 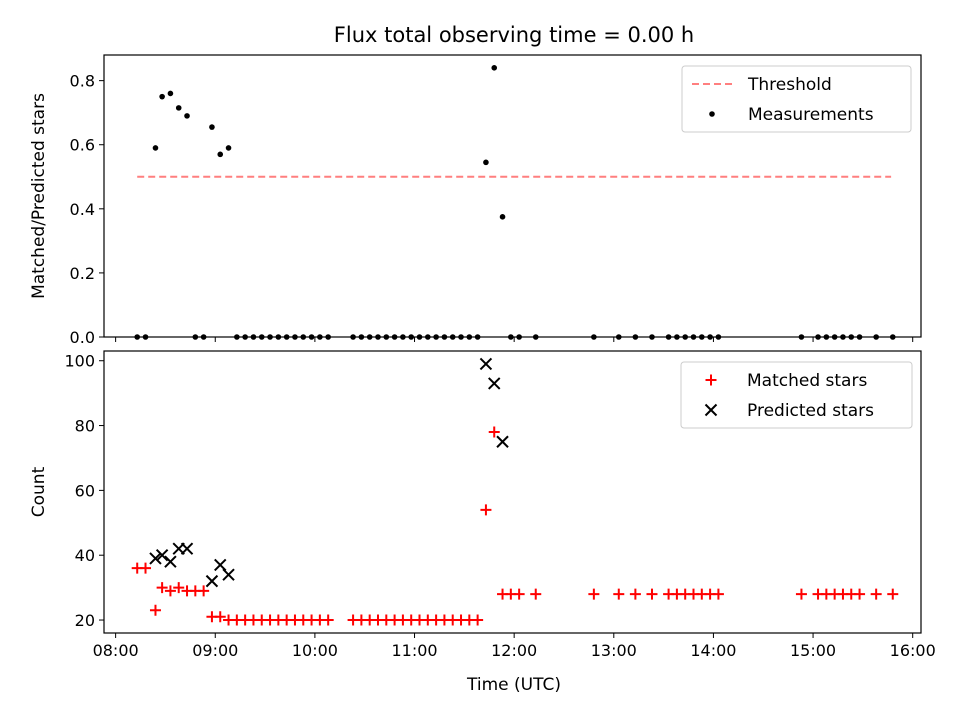 I want to click on y-axis-label: Count, so click(x=39, y=491).